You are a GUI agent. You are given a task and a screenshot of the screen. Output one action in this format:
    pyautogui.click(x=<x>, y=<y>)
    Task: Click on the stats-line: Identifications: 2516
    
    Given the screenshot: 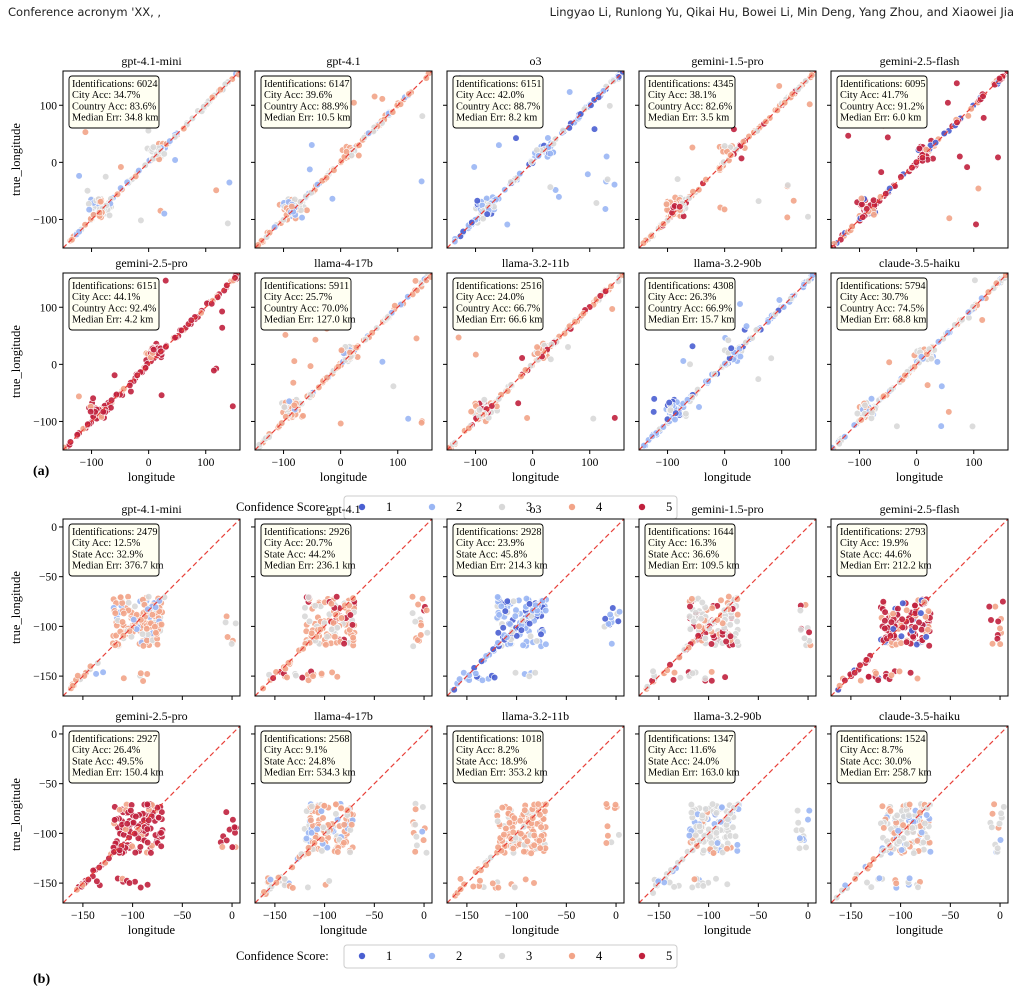 What is the action you would take?
    pyautogui.click(x=499, y=286)
    